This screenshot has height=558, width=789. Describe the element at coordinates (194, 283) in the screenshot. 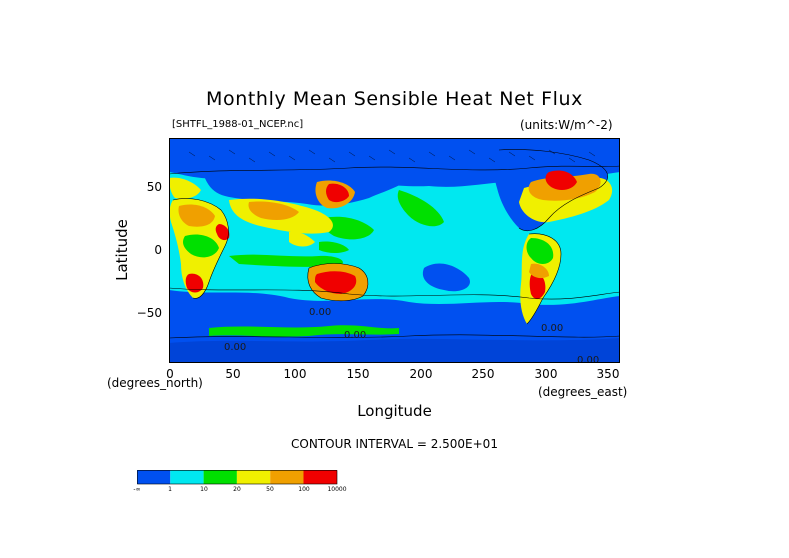

I see `africa-red-south` at that location.